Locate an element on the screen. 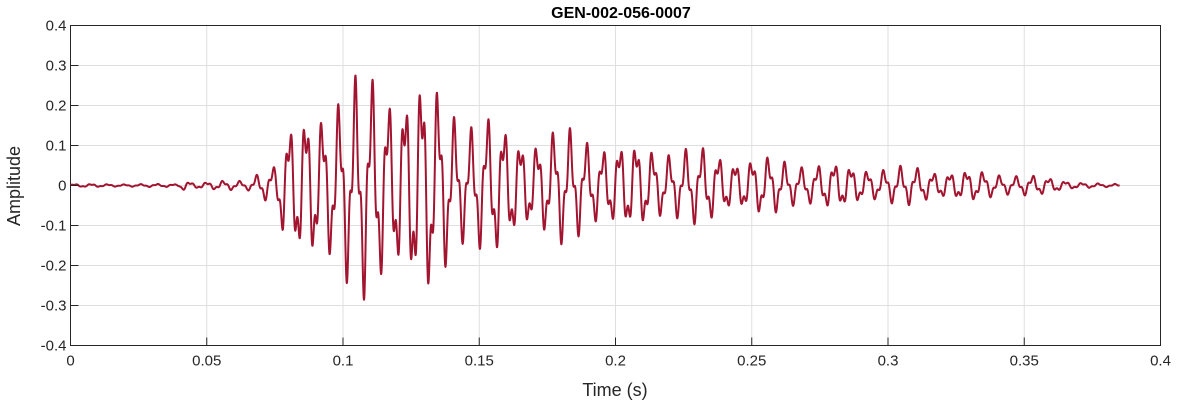  y-tick-label: -0.1 is located at coordinates (54, 226).